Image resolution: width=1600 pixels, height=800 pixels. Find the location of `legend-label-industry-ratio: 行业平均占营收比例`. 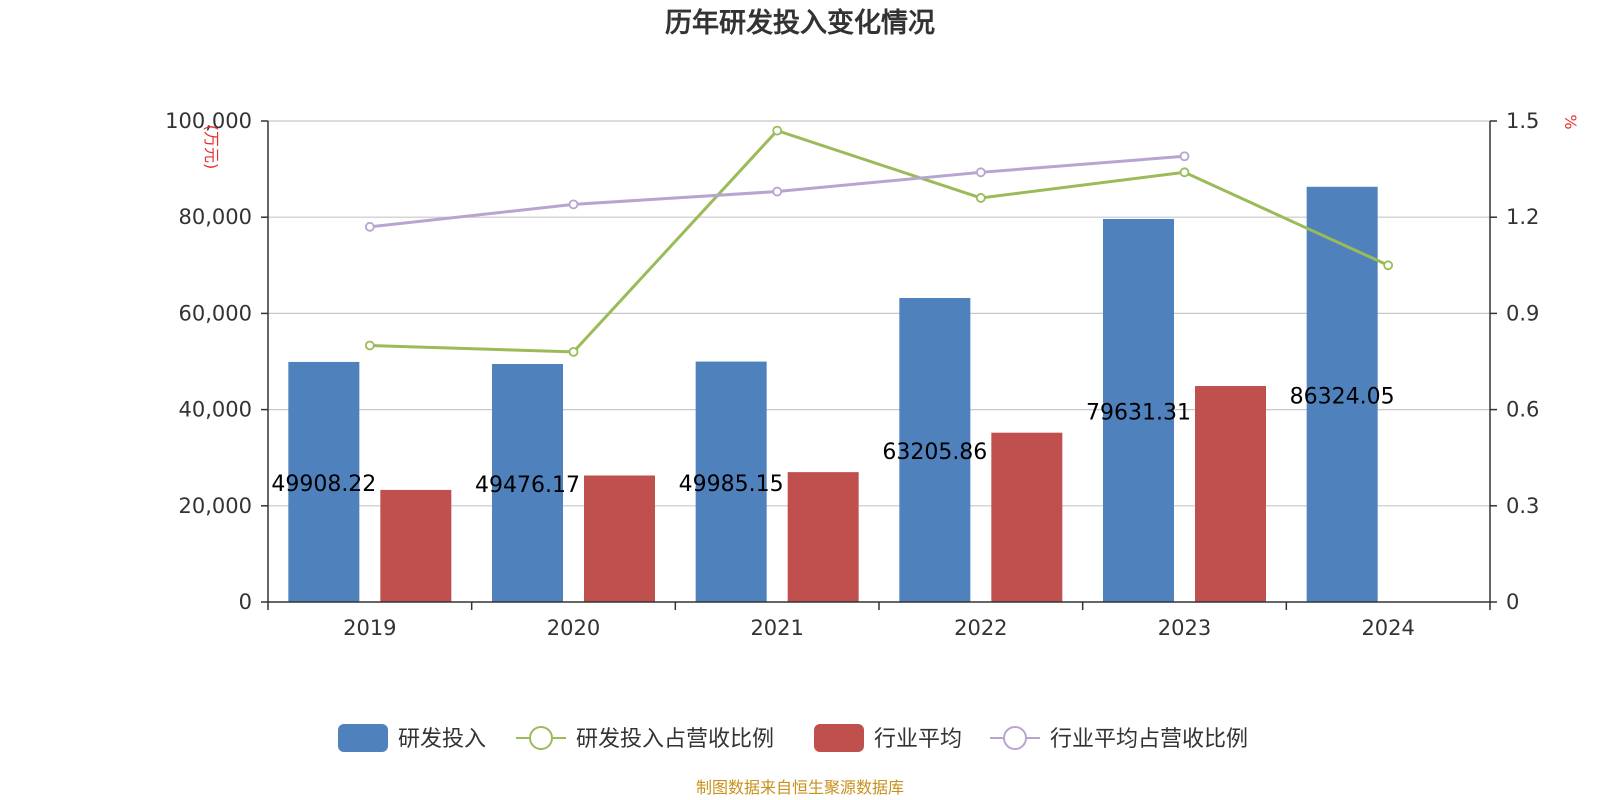

legend-label-industry-ratio: 行业平均占营收比例 is located at coordinates (1149, 739).